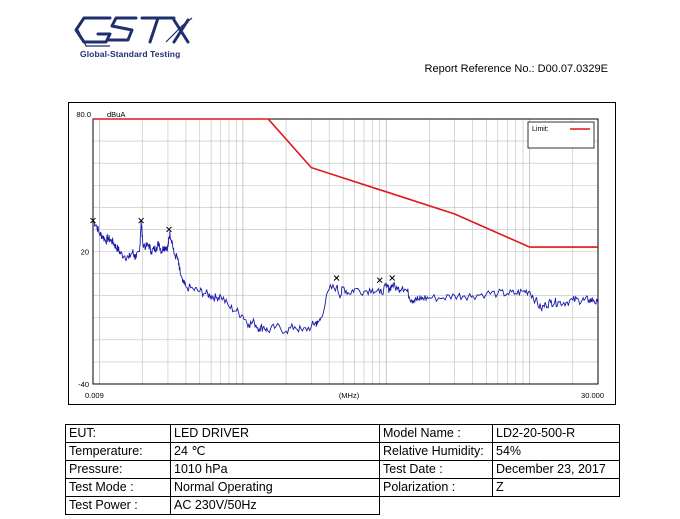 The height and width of the screenshot is (519, 680). I want to click on gst-logo-icon, so click(133, 31).